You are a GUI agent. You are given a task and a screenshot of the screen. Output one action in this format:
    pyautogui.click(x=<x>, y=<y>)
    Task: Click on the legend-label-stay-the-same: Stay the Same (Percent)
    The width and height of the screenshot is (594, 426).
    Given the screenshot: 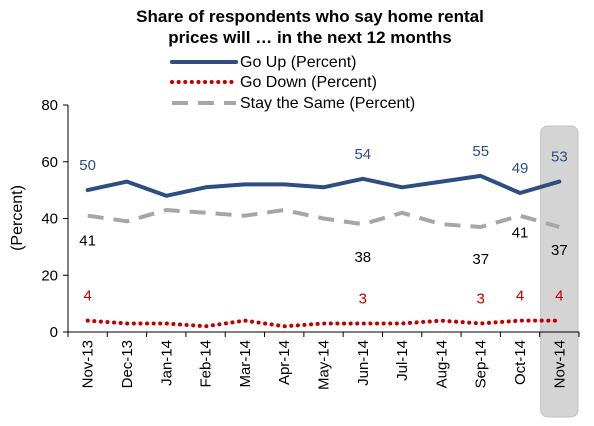 What is the action you would take?
    pyautogui.click(x=327, y=103)
    